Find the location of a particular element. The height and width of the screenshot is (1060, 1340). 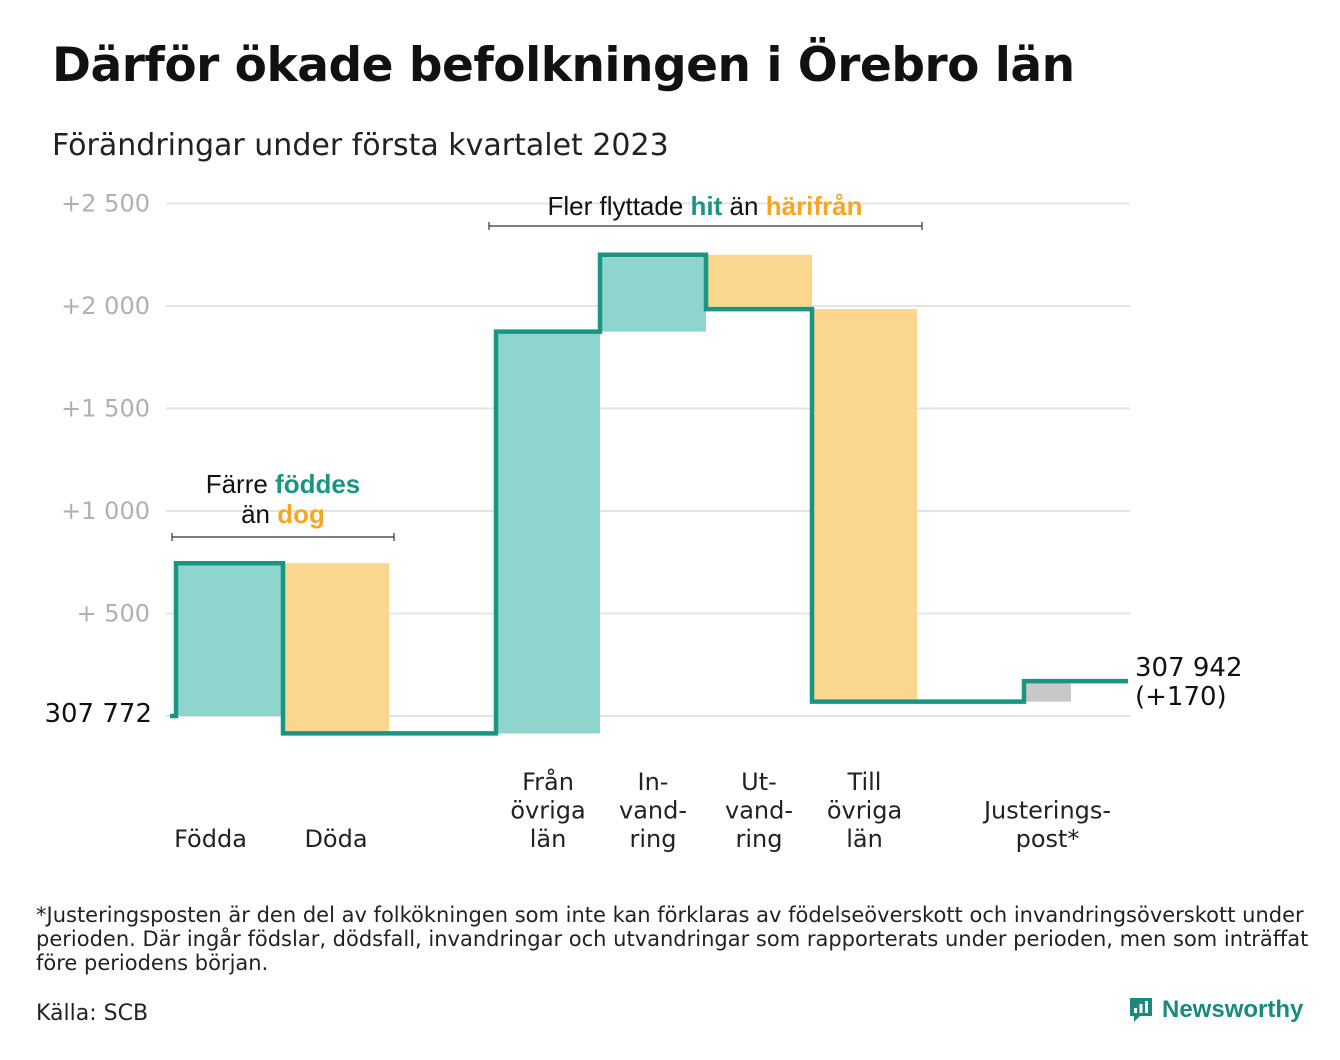

y-tick-label: +1 500 is located at coordinates (105, 409).